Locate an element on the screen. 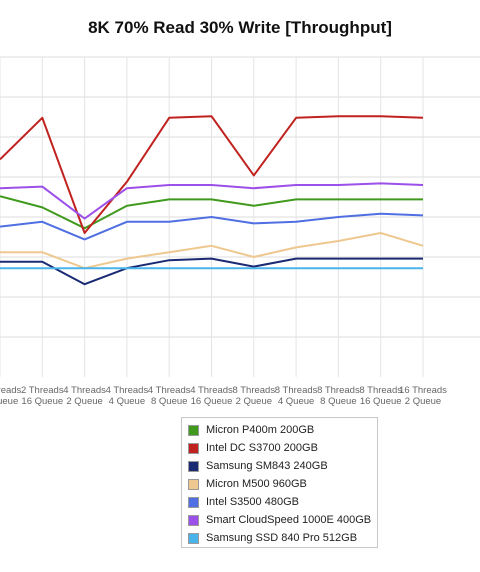 This screenshot has width=480, height=572. x-tick-label: 4 Threads 4 Queue is located at coordinates (127, 396).